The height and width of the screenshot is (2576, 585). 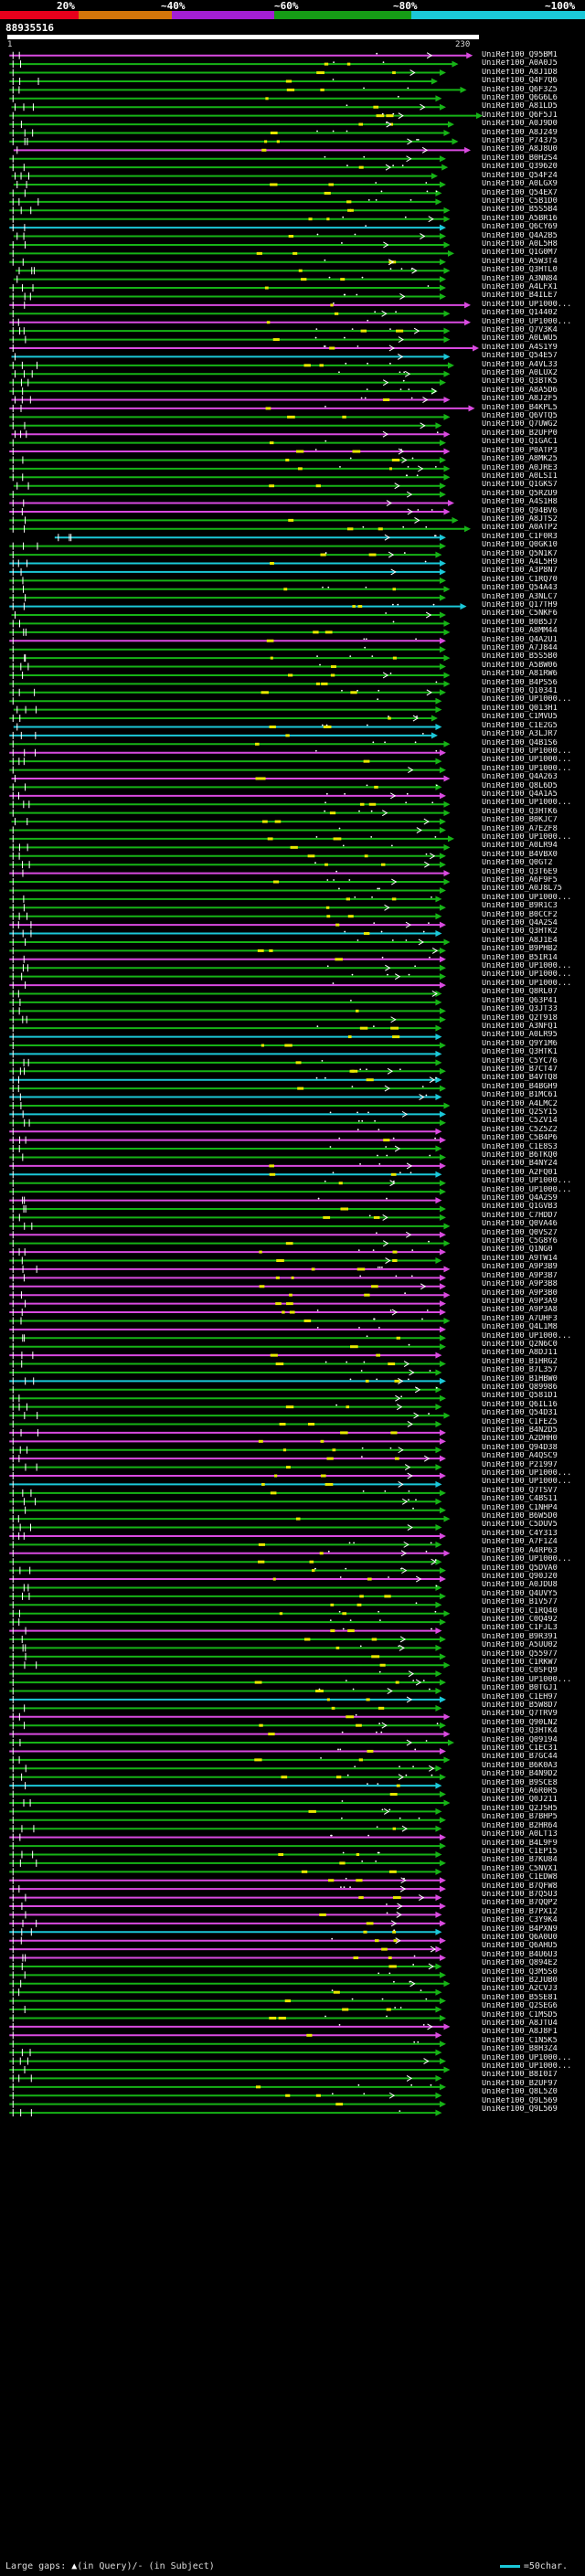 What do you see at coordinates (520, 1817) in the screenshot?
I see `hit-label: UniRef100_B7BHP5` at bounding box center [520, 1817].